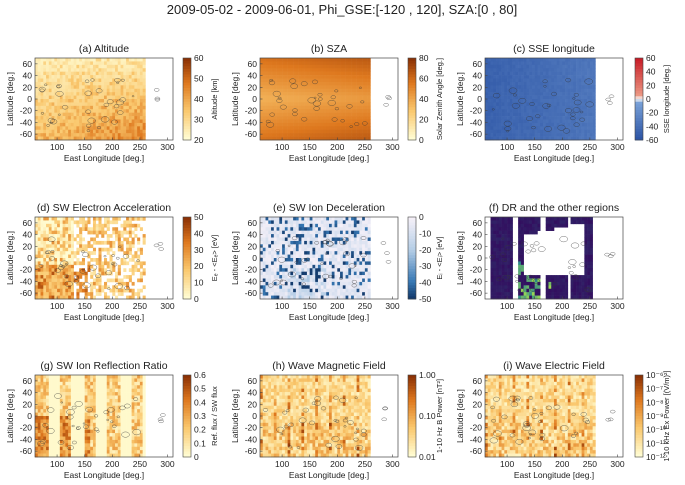  I want to click on crustal-contours, so click(328, 103).